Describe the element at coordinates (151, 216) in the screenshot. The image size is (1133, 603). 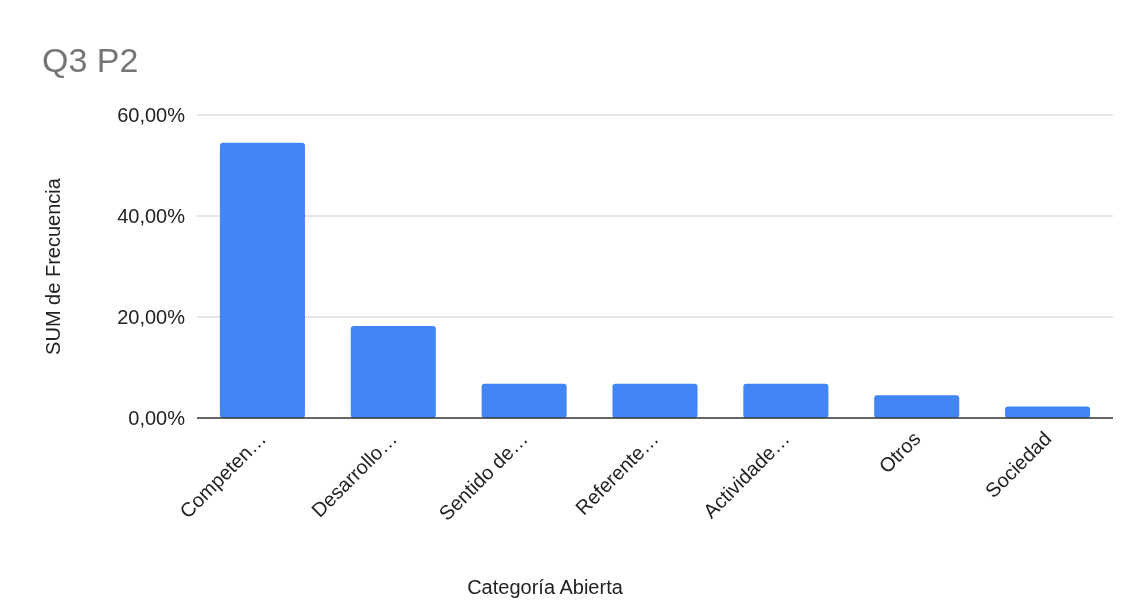
I see `y-tick-label: 40,00%` at that location.